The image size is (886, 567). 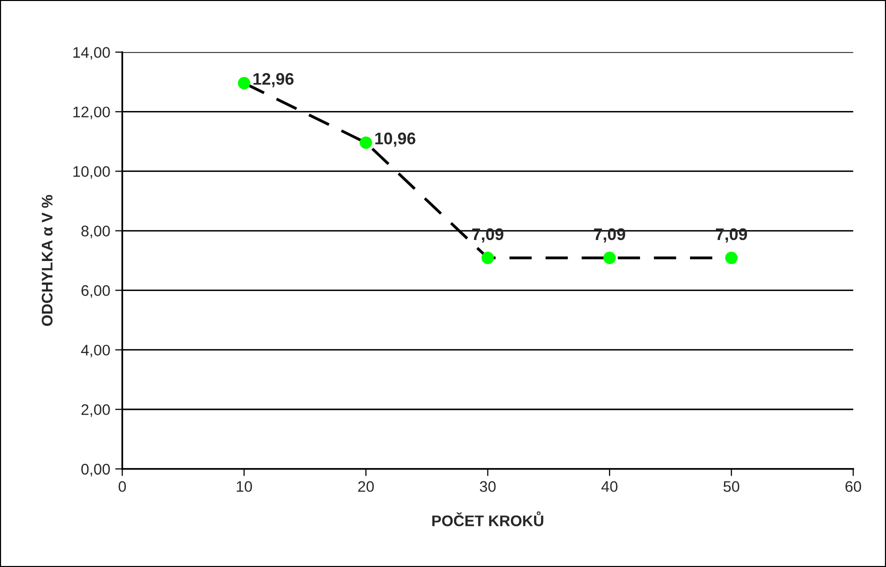 I want to click on y-tick-label: 0,00, so click(x=95, y=470).